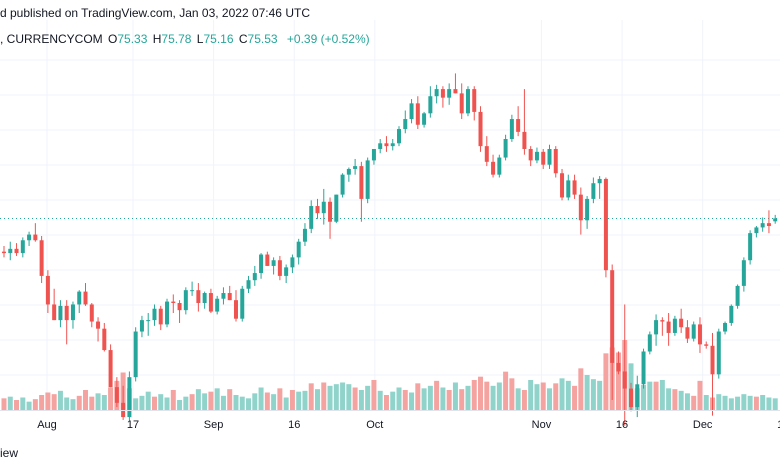 The height and width of the screenshot is (475, 780). Describe the element at coordinates (200, 39) in the screenshot. I see `low-label: L` at that location.